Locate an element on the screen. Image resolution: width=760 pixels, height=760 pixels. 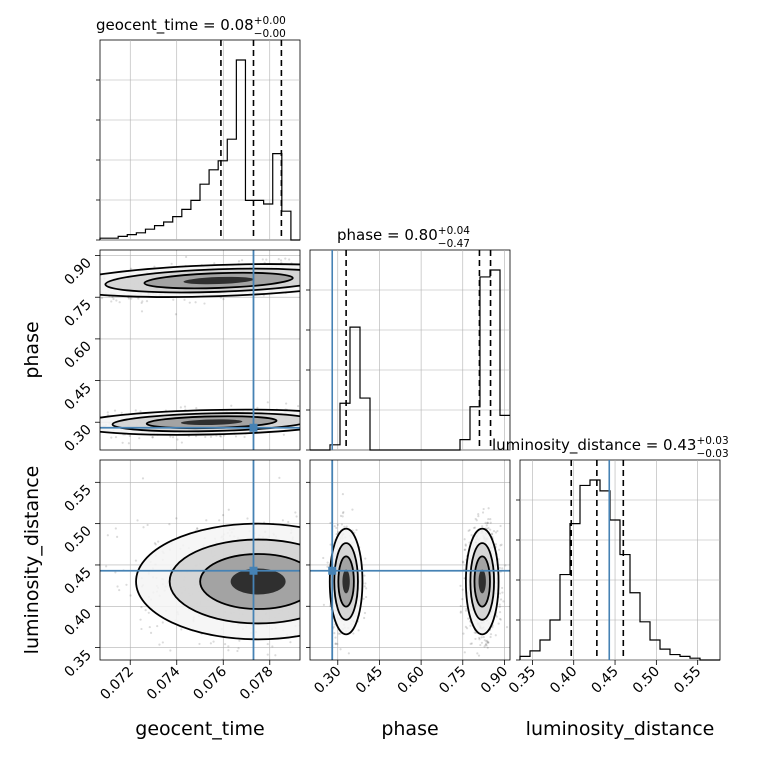
y-tick-label-phase-0: 0.30 is located at coordinates (77, 438).